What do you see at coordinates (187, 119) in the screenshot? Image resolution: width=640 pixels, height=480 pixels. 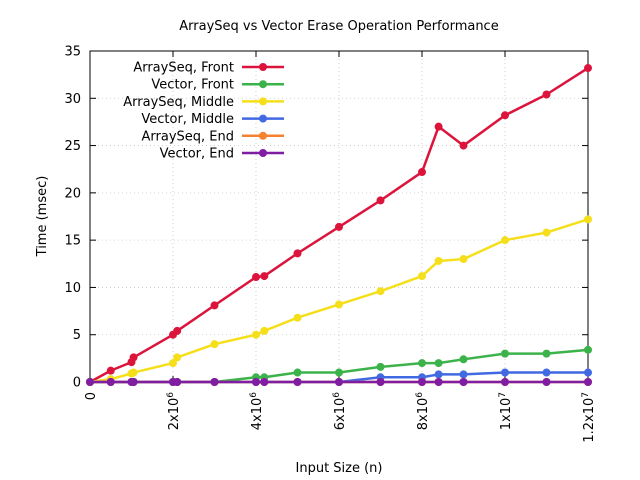 I see `legend-label: Vector, Middle` at bounding box center [187, 119].